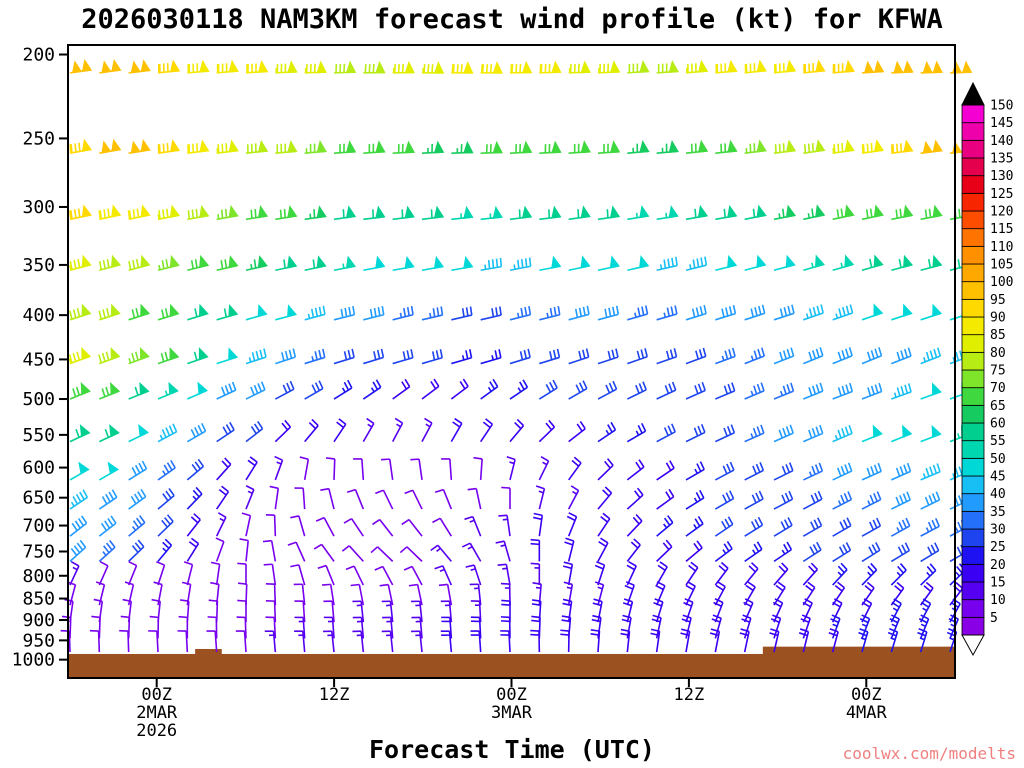  I want to click on colorbar-tick-label: 145, so click(1001, 123).